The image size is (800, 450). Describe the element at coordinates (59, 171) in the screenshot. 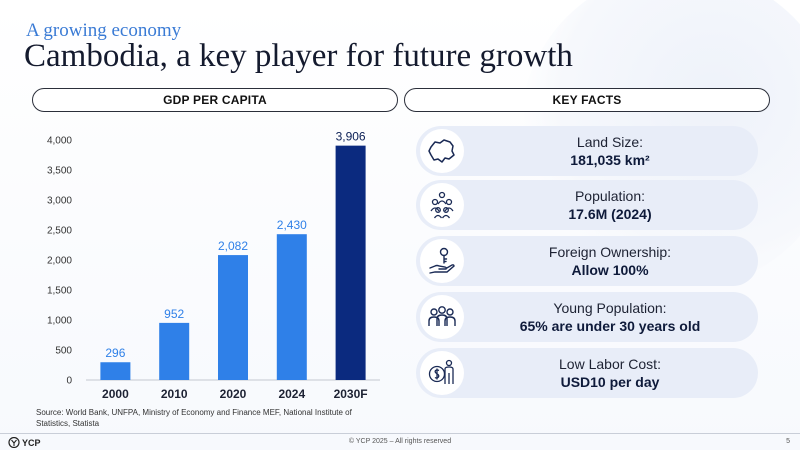

I see `y-tick-label: 3,500` at that location.